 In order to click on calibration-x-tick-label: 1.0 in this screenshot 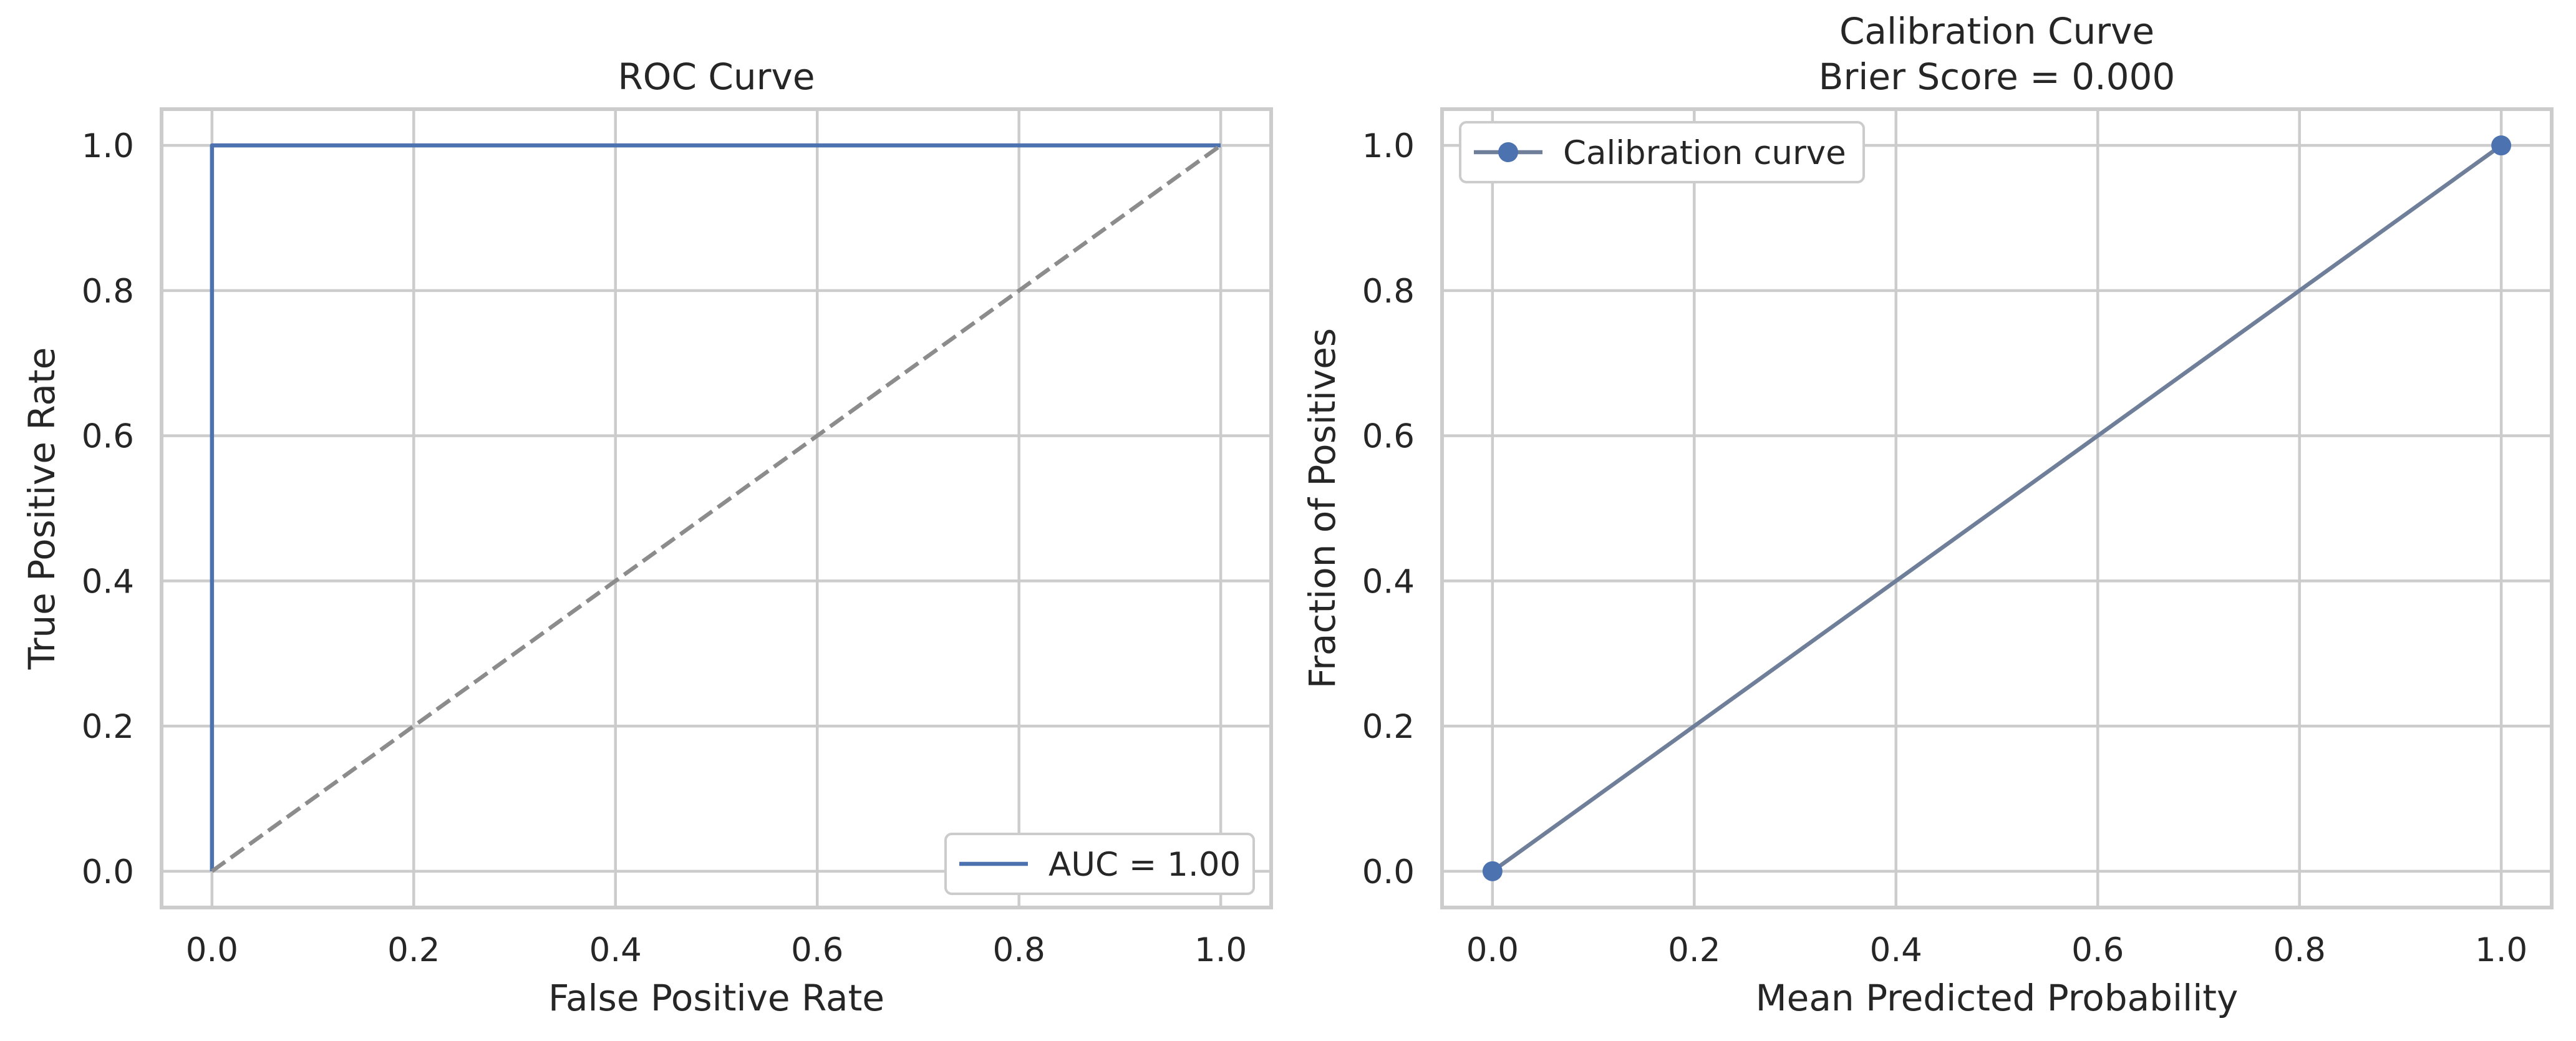, I will do `click(2501, 950)`.